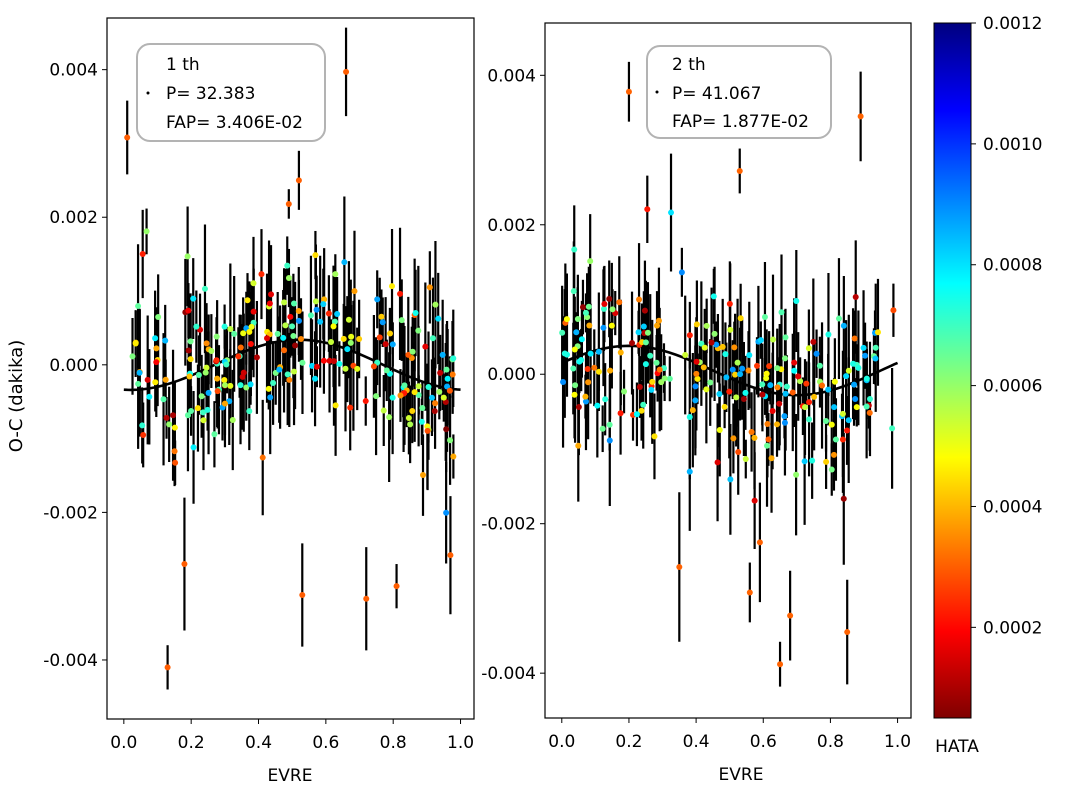 The height and width of the screenshot is (792, 1066). Describe the element at coordinates (511, 76) in the screenshot. I see `y-tick-label: 0.004` at that location.